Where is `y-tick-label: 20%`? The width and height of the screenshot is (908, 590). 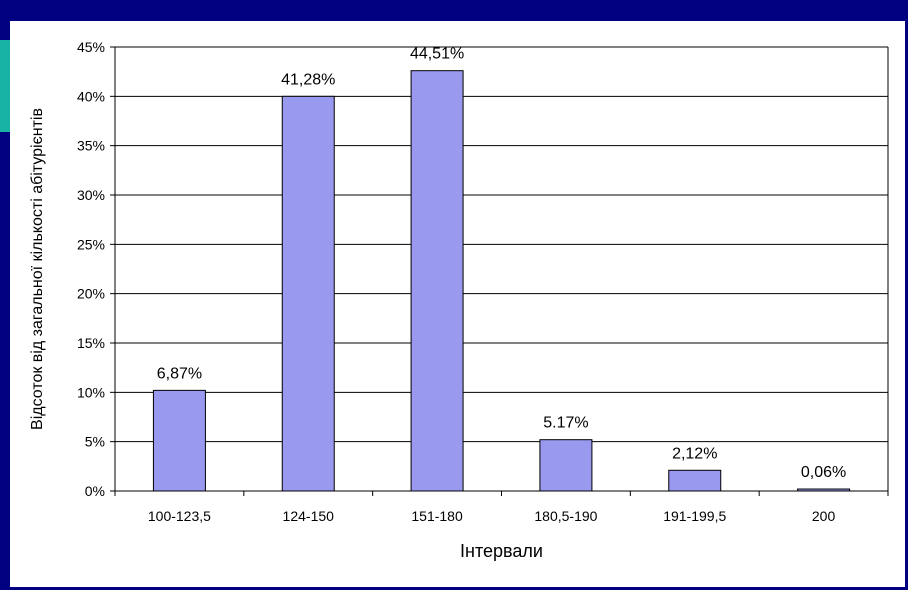 y-tick-label: 20% is located at coordinates (91, 294).